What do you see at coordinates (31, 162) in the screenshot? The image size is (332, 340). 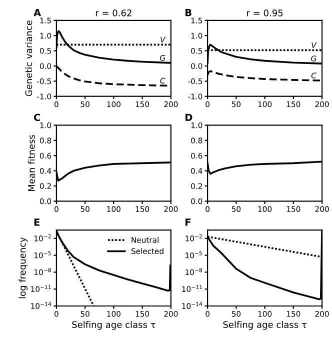 I see `y-axis-title: Mean fitness` at bounding box center [31, 162].